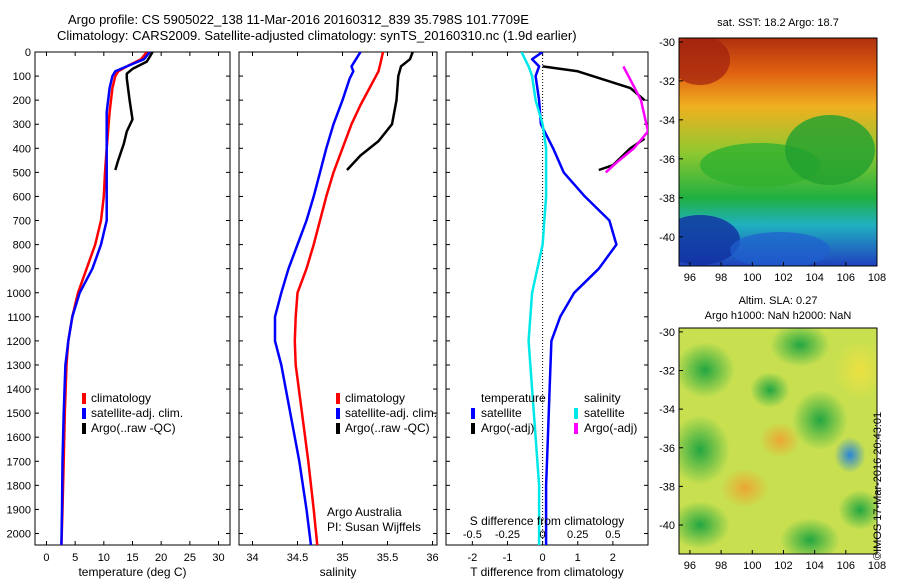 This screenshot has height=580, width=900. What do you see at coordinates (513, 398) in the screenshot?
I see `legend-heading: temperature` at bounding box center [513, 398].